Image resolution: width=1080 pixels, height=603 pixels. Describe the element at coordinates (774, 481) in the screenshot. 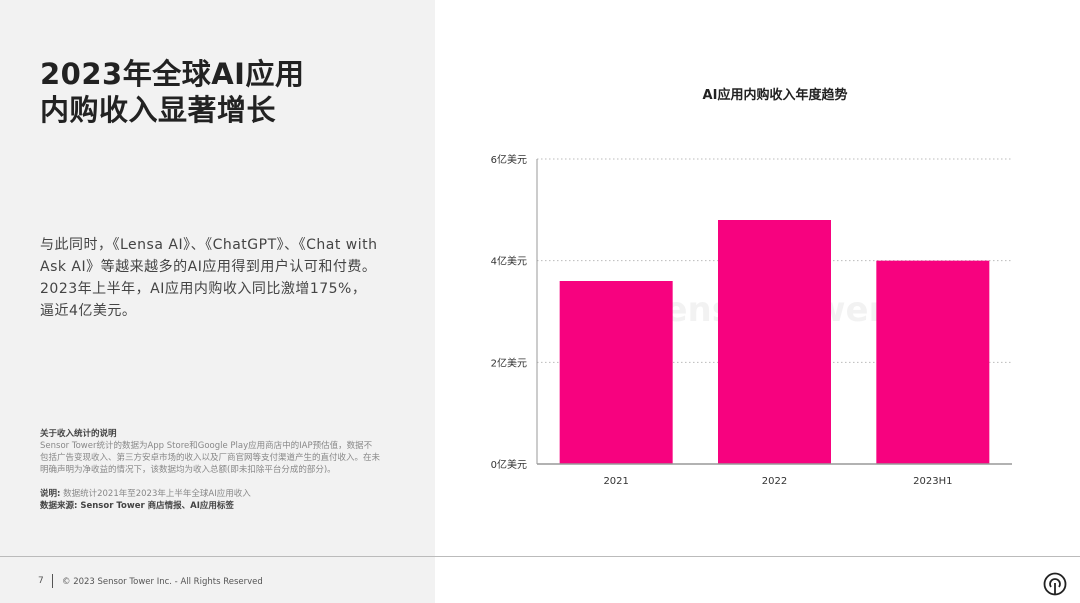

I see `x-tick-label: 2022` at that location.